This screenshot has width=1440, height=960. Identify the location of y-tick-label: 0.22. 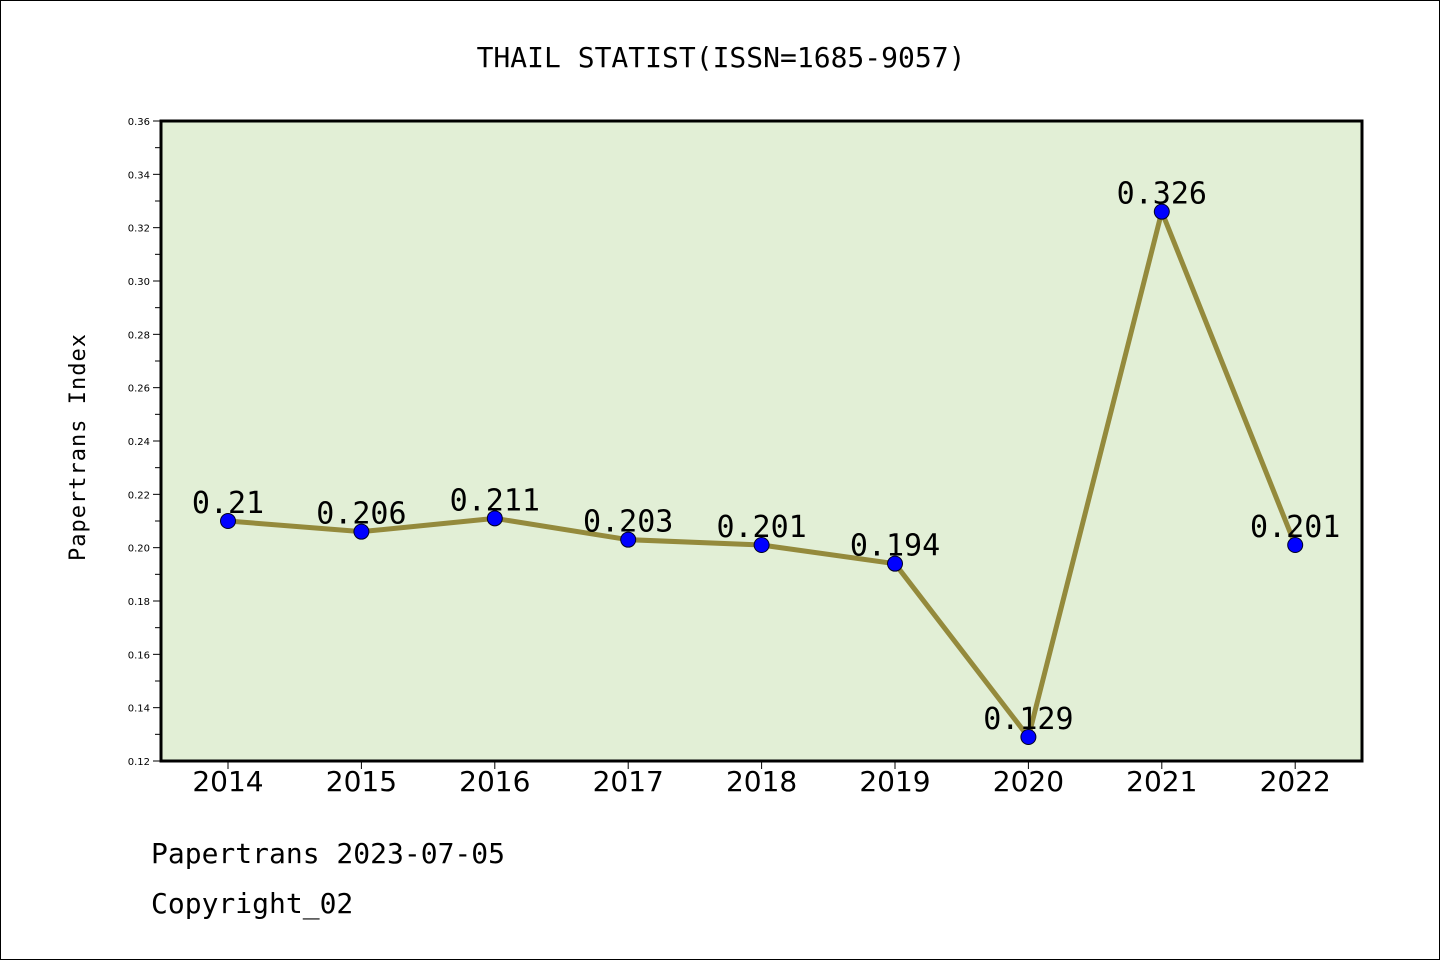
(139, 495).